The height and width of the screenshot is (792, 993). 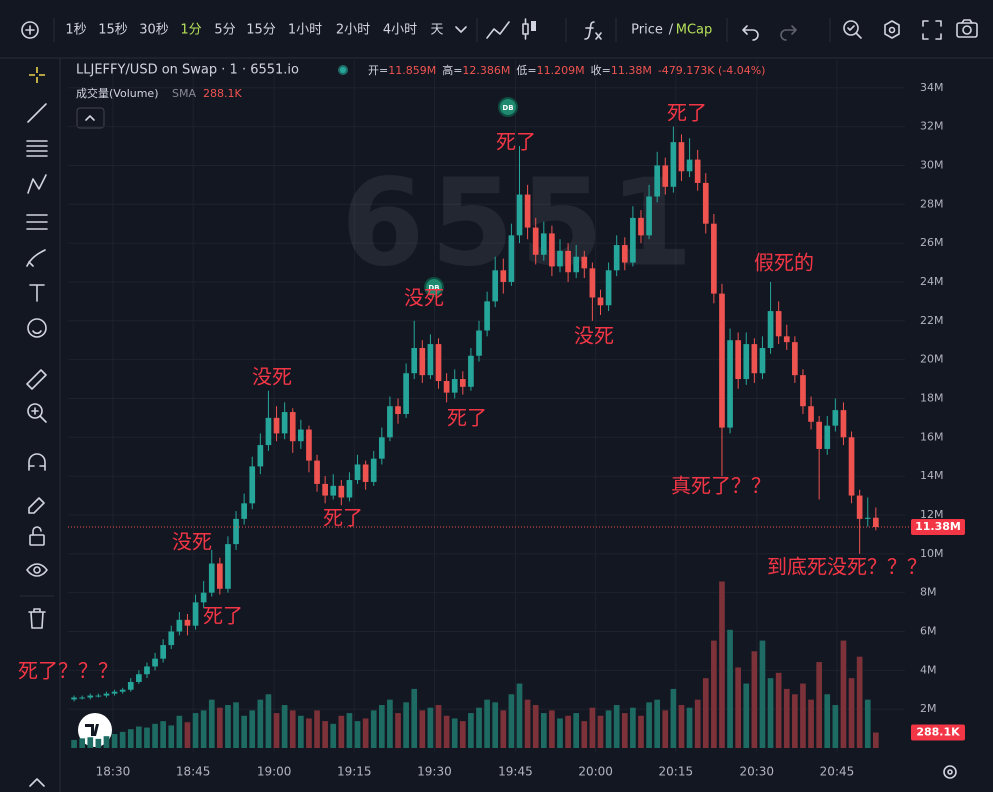 I want to click on annotation: 没死, so click(x=424, y=298).